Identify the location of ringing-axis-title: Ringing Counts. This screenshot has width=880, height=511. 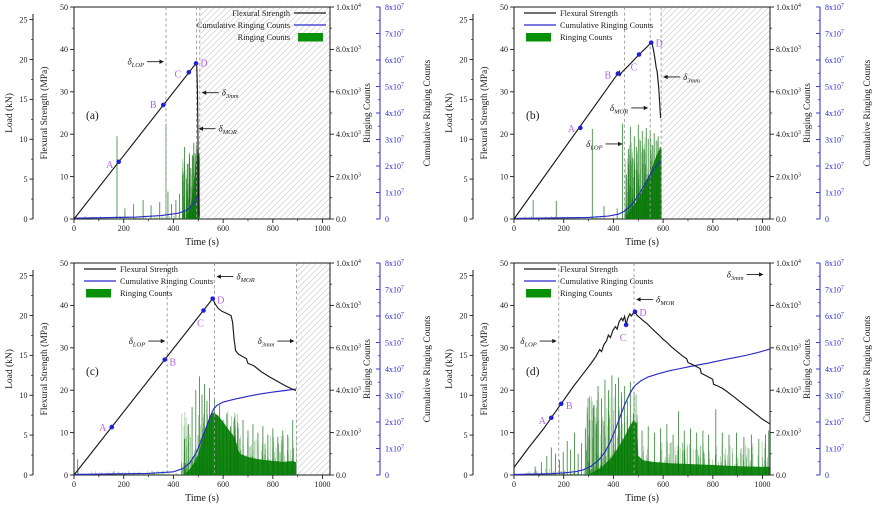
(368, 369).